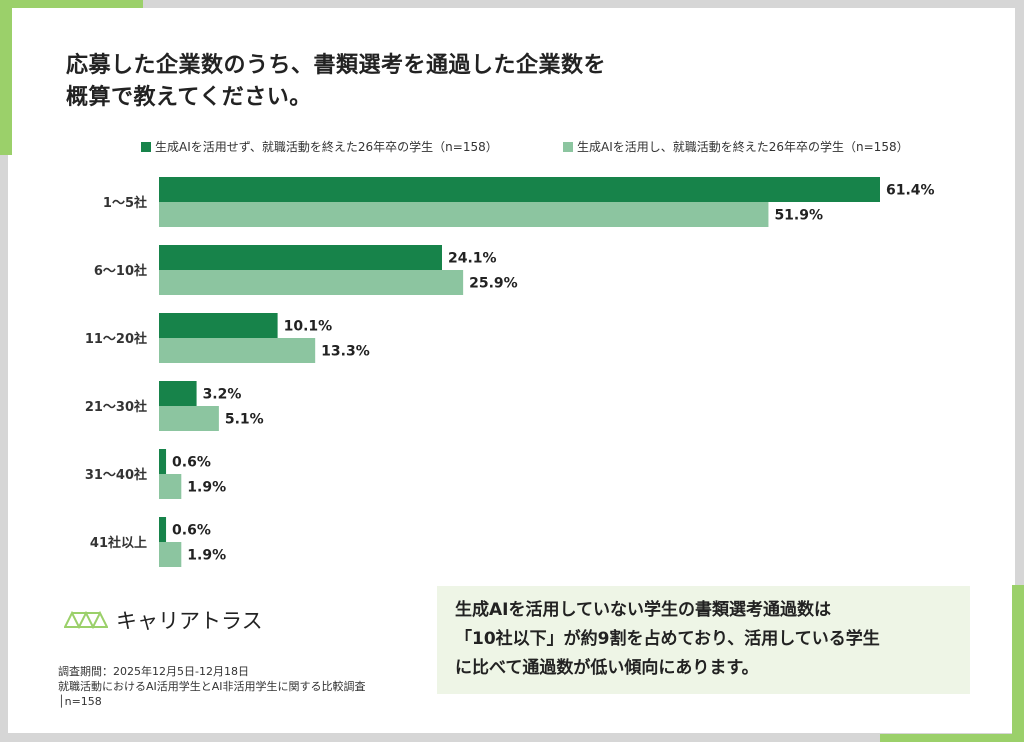  Describe the element at coordinates (607, 668) in the screenshot. I see `summary-line: に比べて通過数が低い傾向にあります。` at that location.